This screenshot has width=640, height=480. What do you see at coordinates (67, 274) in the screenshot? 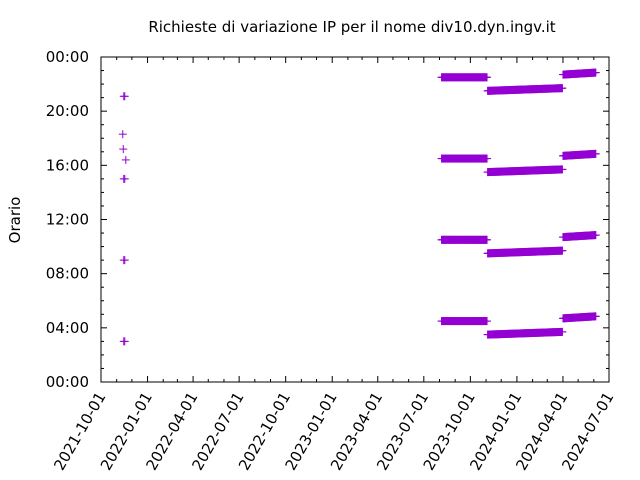
I see `y-tick-label: 08:00` at bounding box center [67, 274].